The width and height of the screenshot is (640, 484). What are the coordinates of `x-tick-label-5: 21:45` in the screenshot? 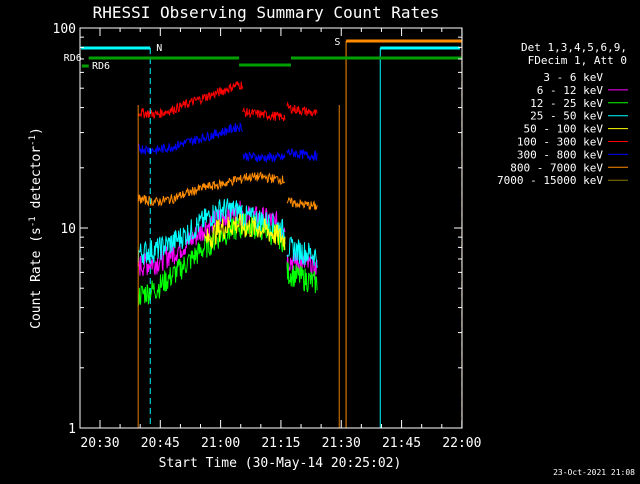 It's located at (401, 443).